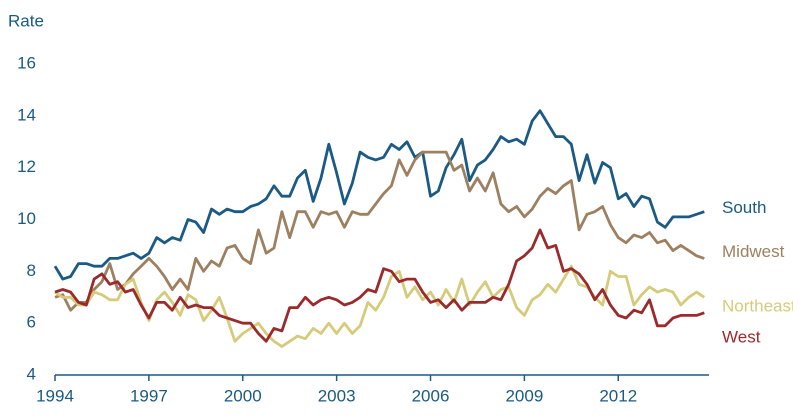  I want to click on series-label: South, so click(744, 207).